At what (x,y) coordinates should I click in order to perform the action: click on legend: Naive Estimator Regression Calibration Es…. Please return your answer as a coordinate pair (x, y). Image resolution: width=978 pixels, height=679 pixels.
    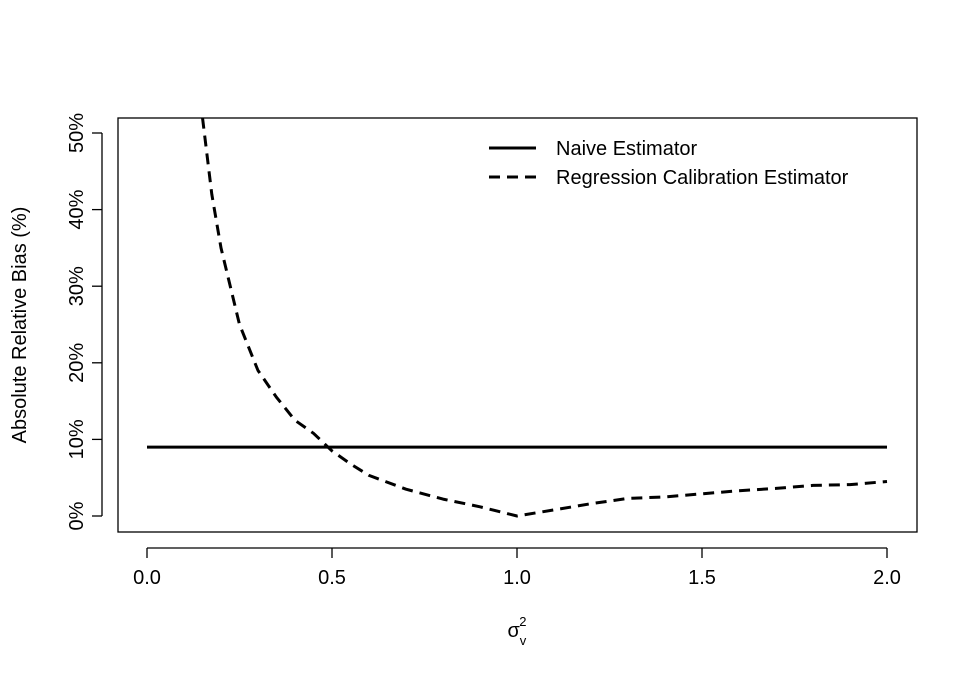
    Looking at the image, I should click on (669, 163).